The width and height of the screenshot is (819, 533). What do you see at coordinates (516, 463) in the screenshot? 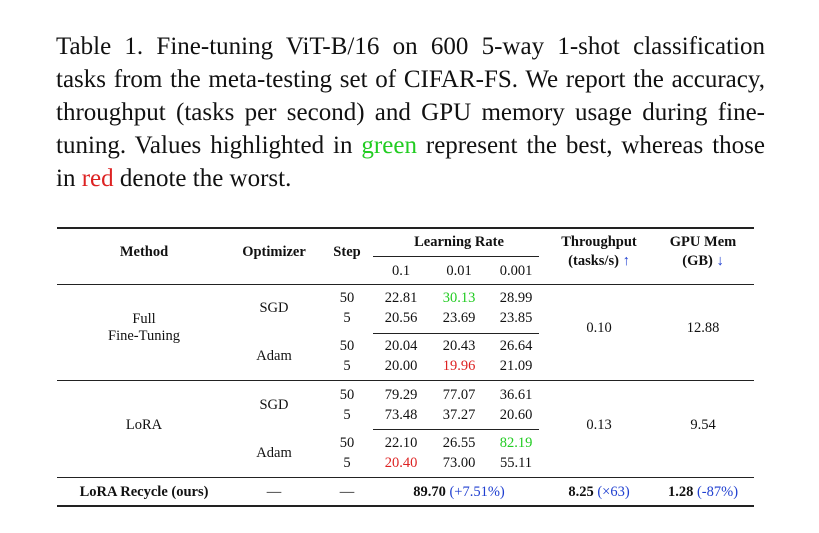
I see `table-cell: 55.11` at bounding box center [516, 463].